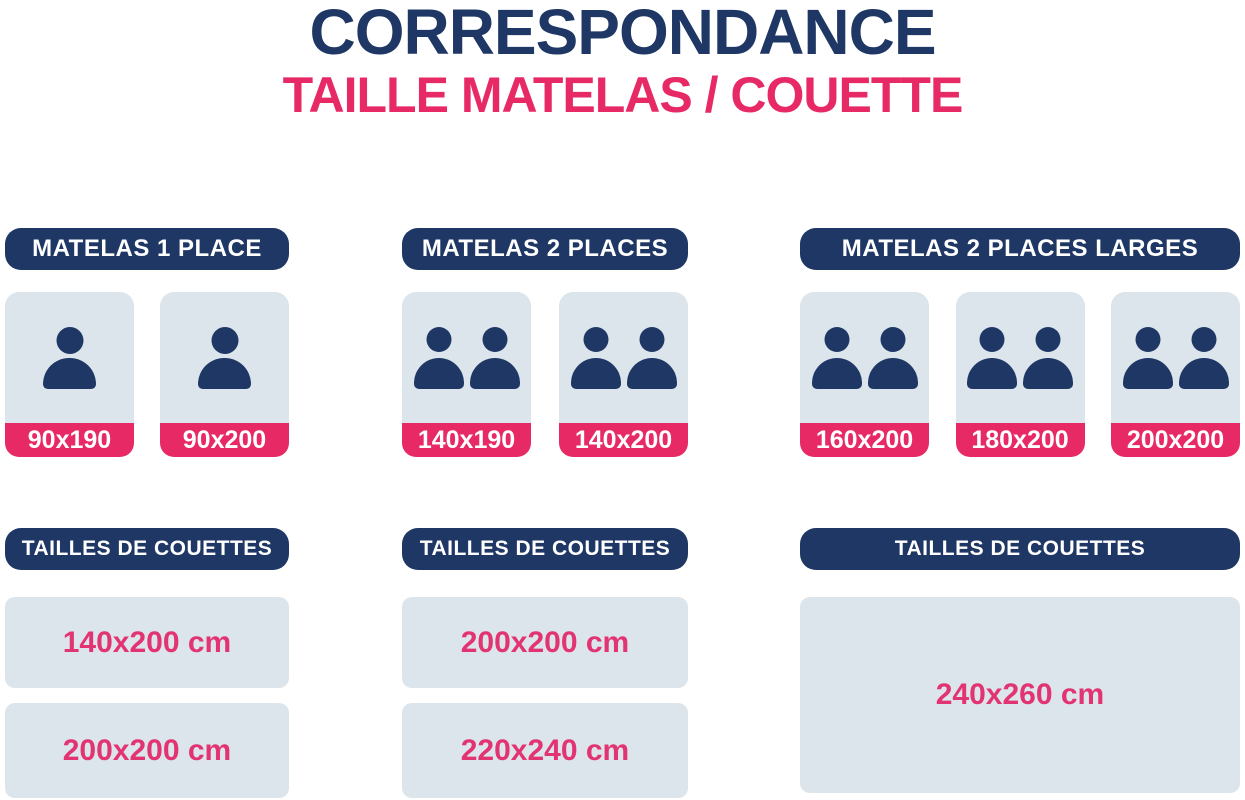 Image resolution: width=1245 pixels, height=800 pixels. Describe the element at coordinates (623, 95) in the screenshot. I see `page-subtitle: TAILLE MATELAS / COUETTE` at that location.